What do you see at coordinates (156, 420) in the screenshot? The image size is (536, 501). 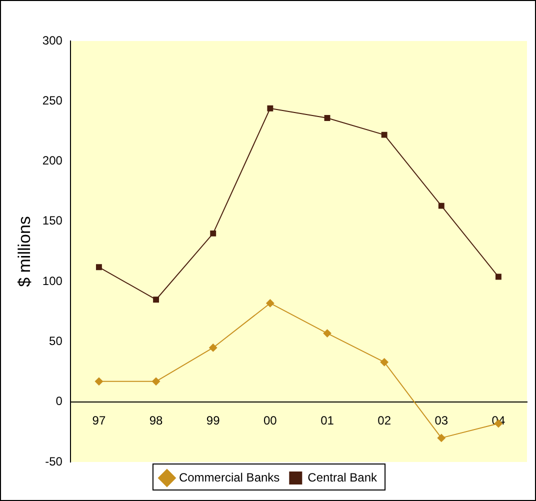 I see `x-tick-label: 98` at bounding box center [156, 420].